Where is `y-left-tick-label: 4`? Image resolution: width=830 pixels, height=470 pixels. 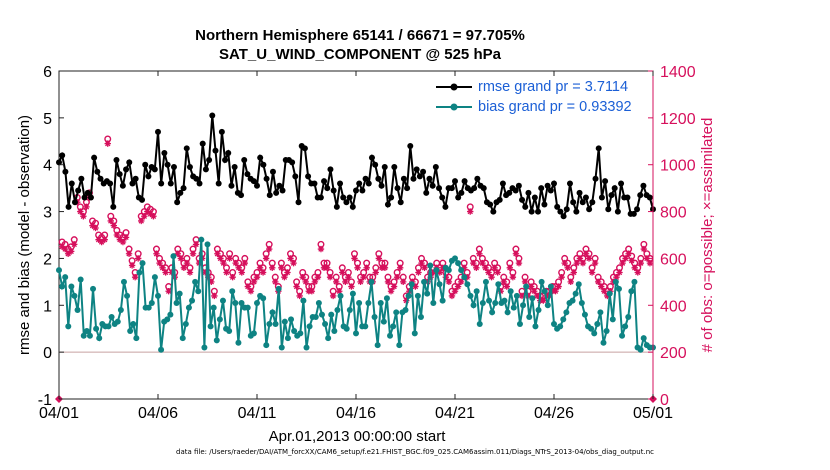 y-left-tick-label: 4 is located at coordinates (47, 166).